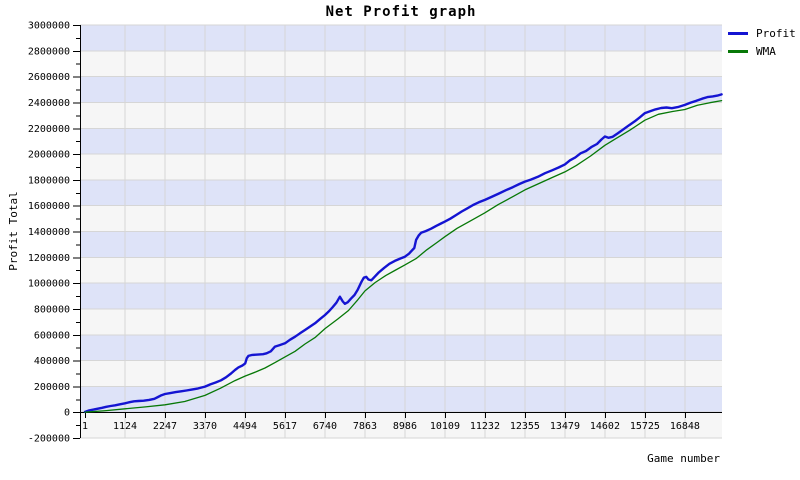 Image resolution: width=800 pixels, height=480 pixels. Describe the element at coordinates (67, 413) in the screenshot. I see `svg-text: 0` at that location.